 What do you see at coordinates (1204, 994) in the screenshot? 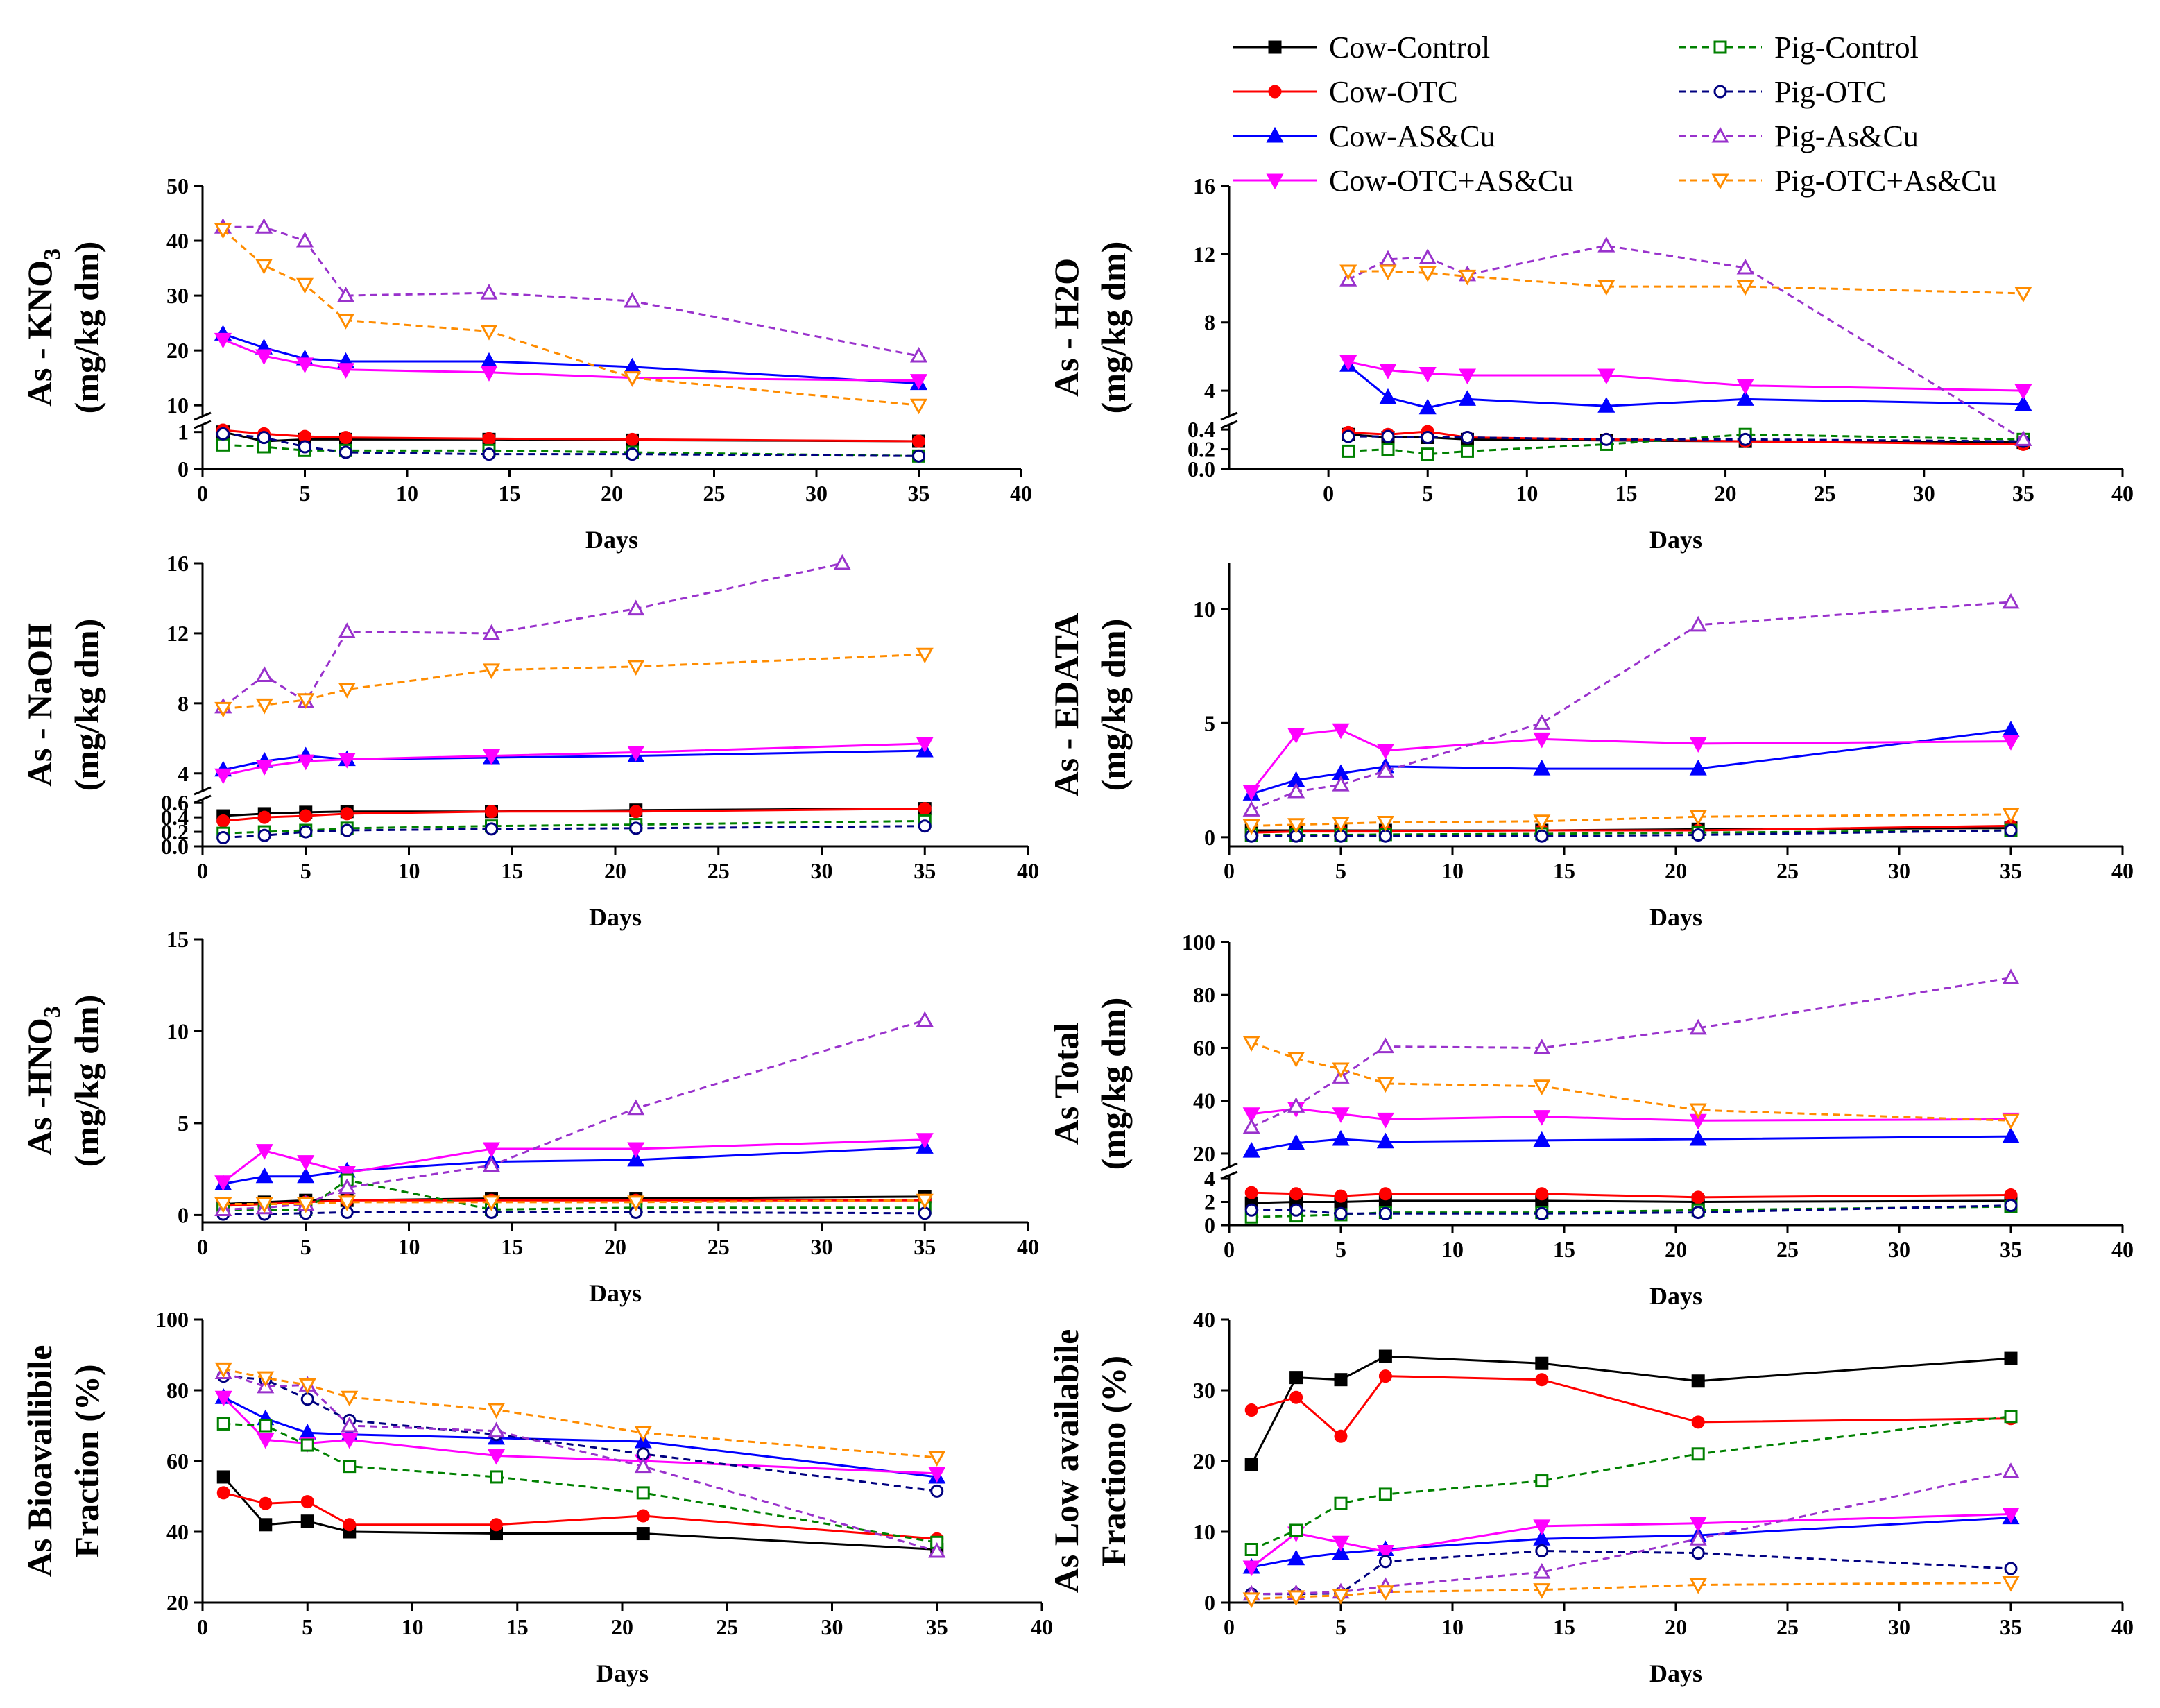
I see `y-tick-label: 80` at bounding box center [1204, 994].